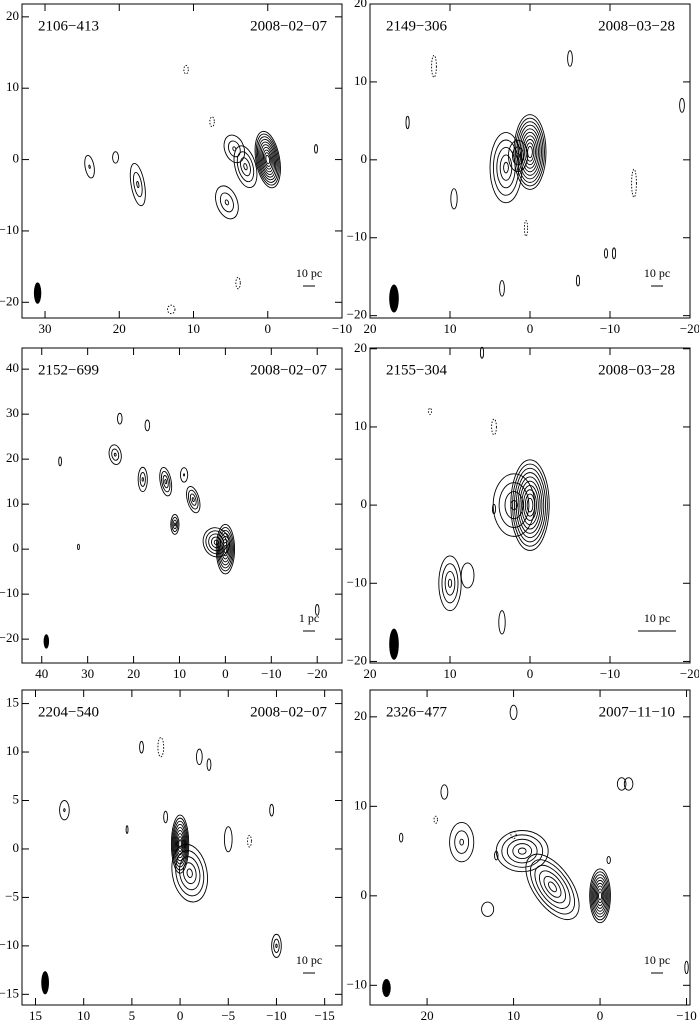 This screenshot has width=699, height=1026. What do you see at coordinates (357, 659) in the screenshot?
I see `y-tick-label: −20` at bounding box center [357, 659].